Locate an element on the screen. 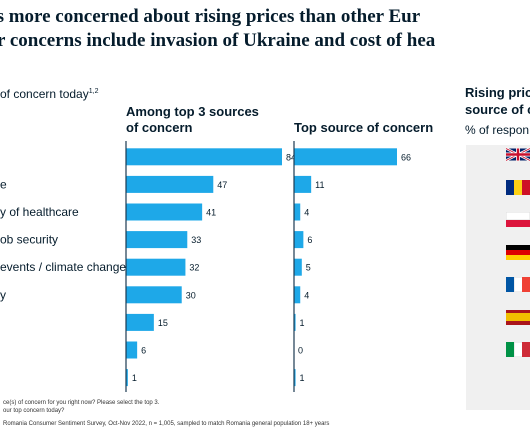  poland-flag-icon is located at coordinates (518, 219).